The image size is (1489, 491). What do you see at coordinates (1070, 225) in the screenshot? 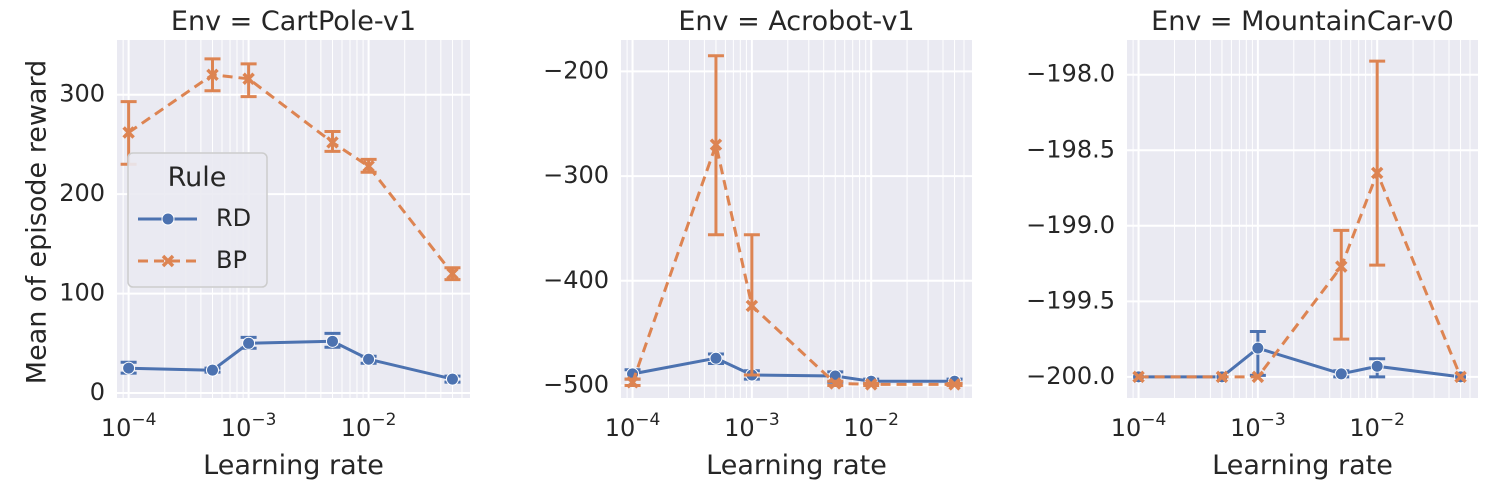
I see `y-tick-label: −199.0` at bounding box center [1070, 225].